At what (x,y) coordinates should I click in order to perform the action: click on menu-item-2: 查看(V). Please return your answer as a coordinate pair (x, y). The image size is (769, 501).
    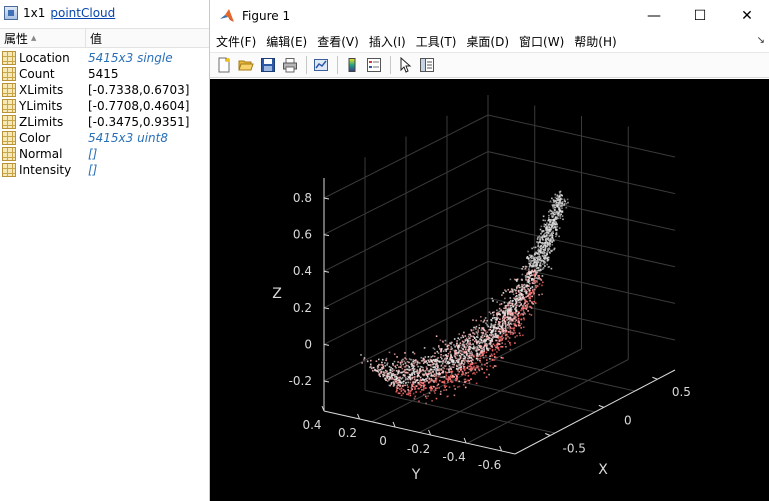
    Looking at the image, I should click on (338, 42).